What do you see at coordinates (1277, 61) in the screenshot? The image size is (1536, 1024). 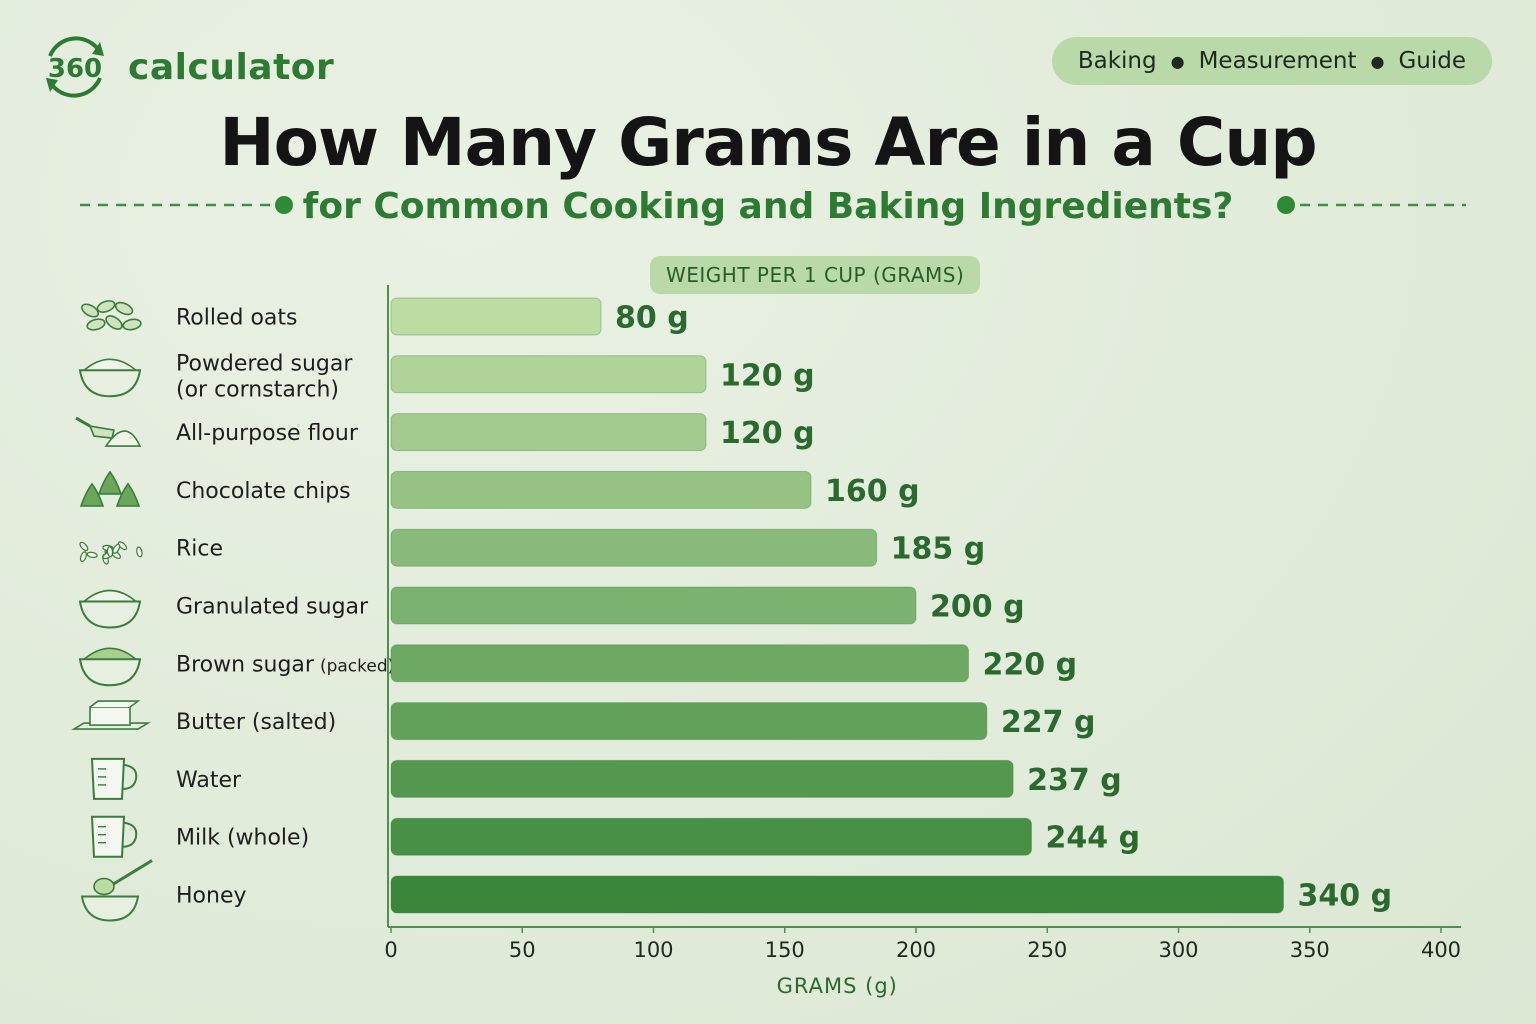 I see `tag-measurement: Measurement` at bounding box center [1277, 61].